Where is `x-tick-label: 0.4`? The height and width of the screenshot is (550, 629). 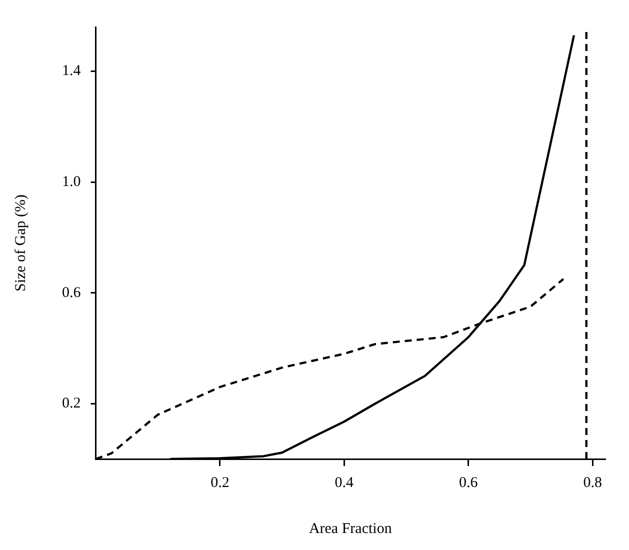
x-tick-label: 0.4 is located at coordinates (344, 482).